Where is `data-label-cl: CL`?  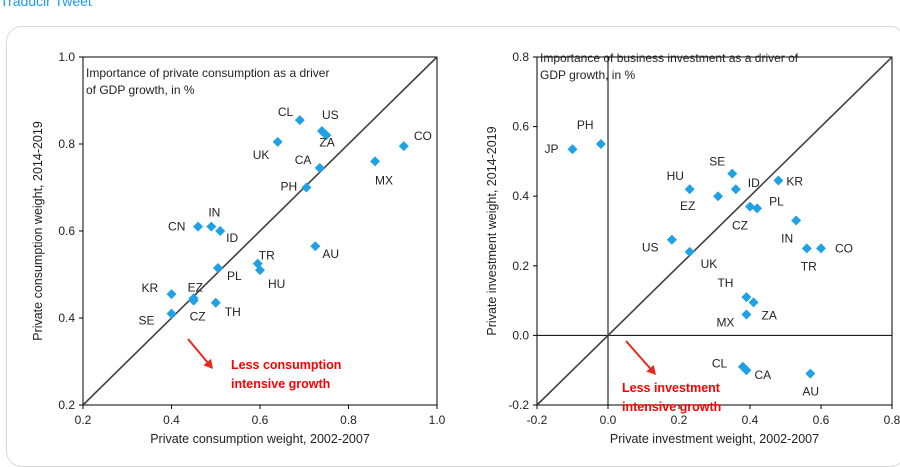
data-label-cl: CL is located at coordinates (720, 364).